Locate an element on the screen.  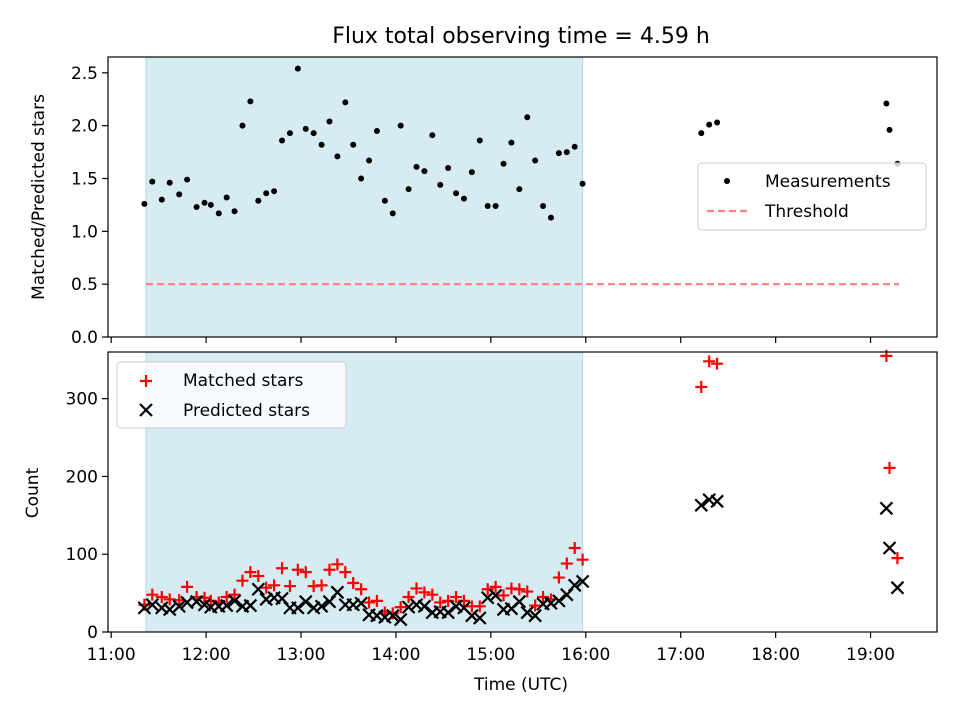
chart-title: Flux total observing time = 4.59 h is located at coordinates (521, 36).